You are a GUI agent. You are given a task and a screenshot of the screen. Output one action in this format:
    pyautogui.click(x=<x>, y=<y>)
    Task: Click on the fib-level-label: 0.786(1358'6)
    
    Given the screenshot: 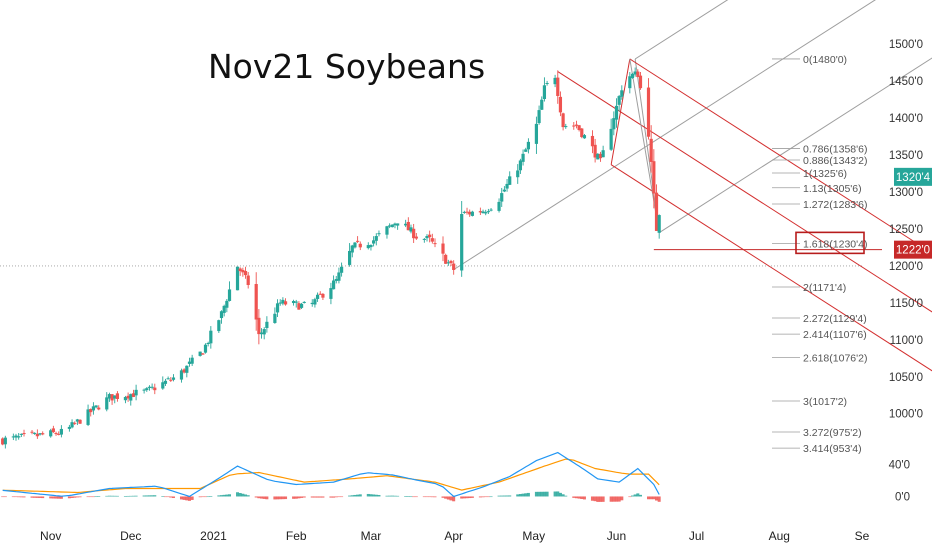 What is the action you would take?
    pyautogui.click(x=835, y=150)
    